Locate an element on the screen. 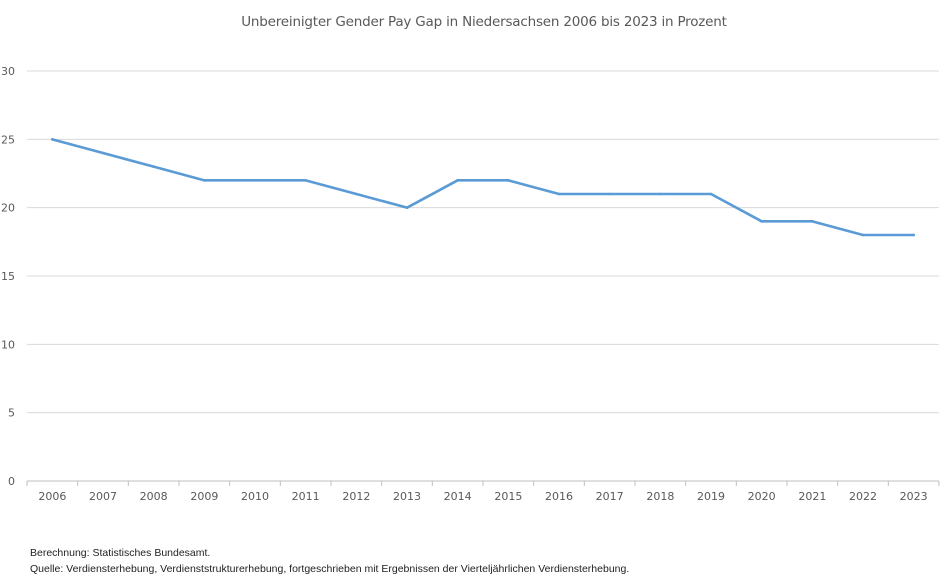 This screenshot has width=952, height=579. data-point-2019 is located at coordinates (711, 194).